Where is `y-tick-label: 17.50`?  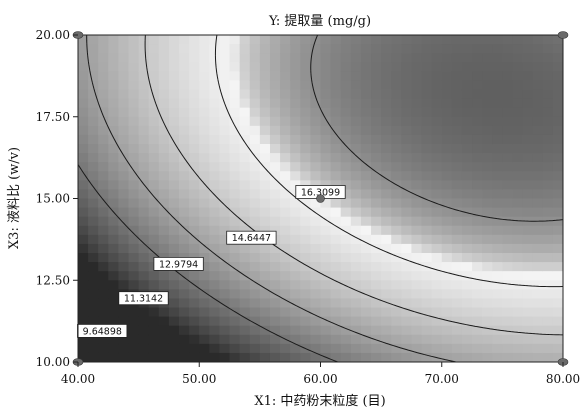
y-tick-label: 17.50 is located at coordinates (53, 117).